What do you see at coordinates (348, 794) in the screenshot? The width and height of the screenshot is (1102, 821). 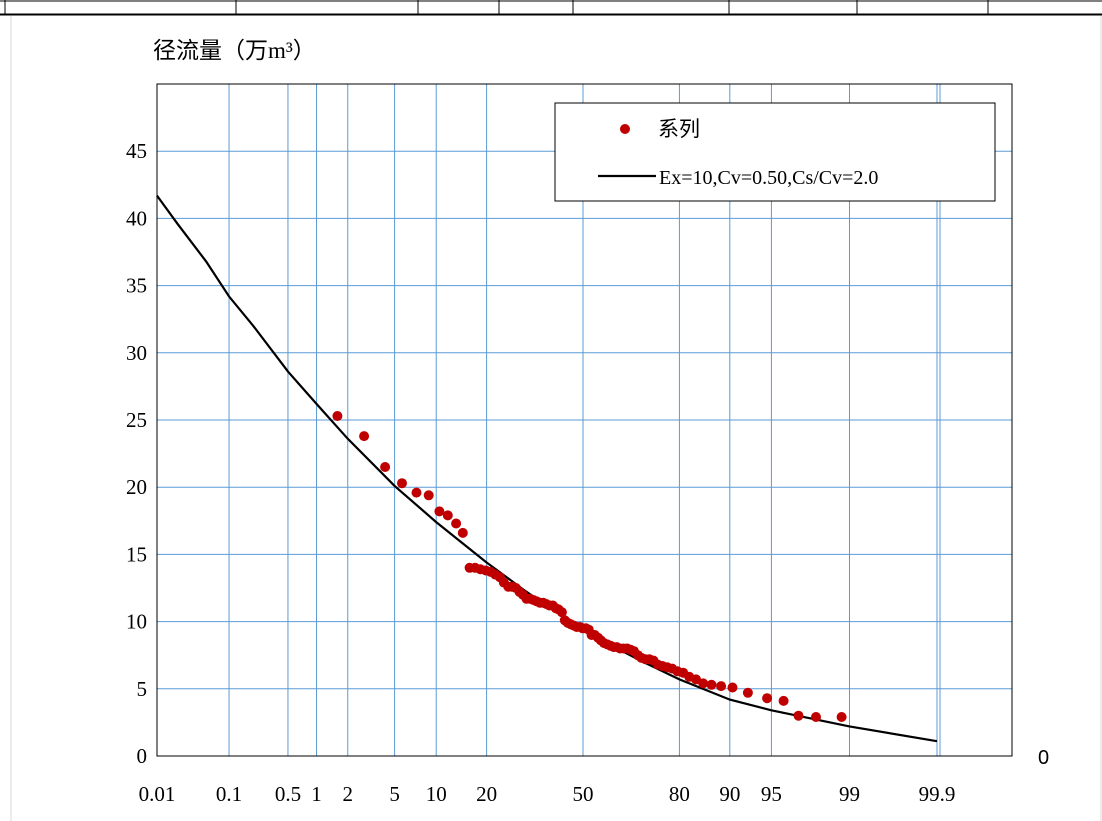 I see `x-tick-label: 2` at bounding box center [348, 794].